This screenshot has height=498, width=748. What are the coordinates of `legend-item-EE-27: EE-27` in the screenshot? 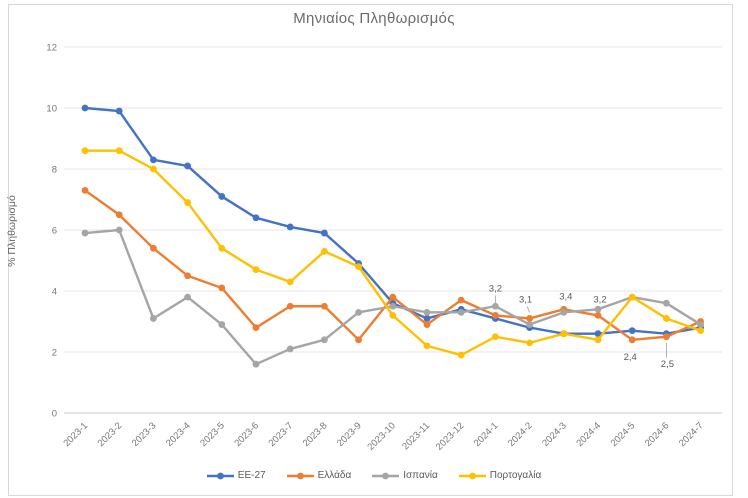 It's located at (236, 475).